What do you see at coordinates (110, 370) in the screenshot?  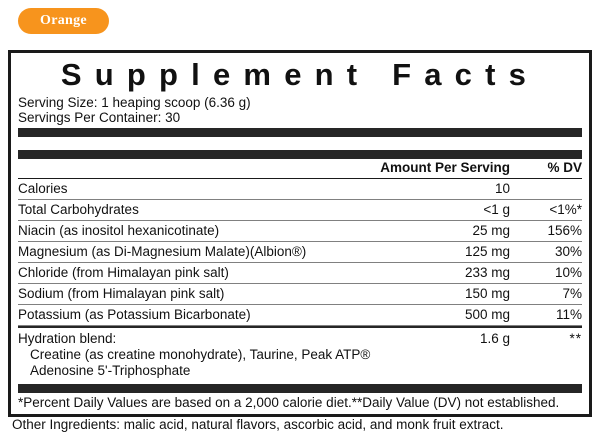 I see `blend-ingredients-line-2: Adenosine 5'-Triphosphate` at bounding box center [110, 370].